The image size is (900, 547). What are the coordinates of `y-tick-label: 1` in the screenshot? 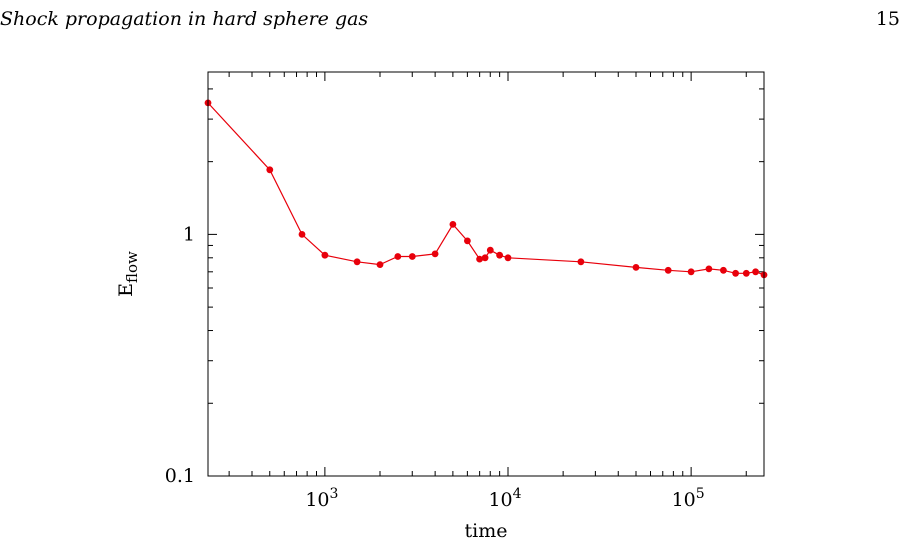 It's located at (189, 234).